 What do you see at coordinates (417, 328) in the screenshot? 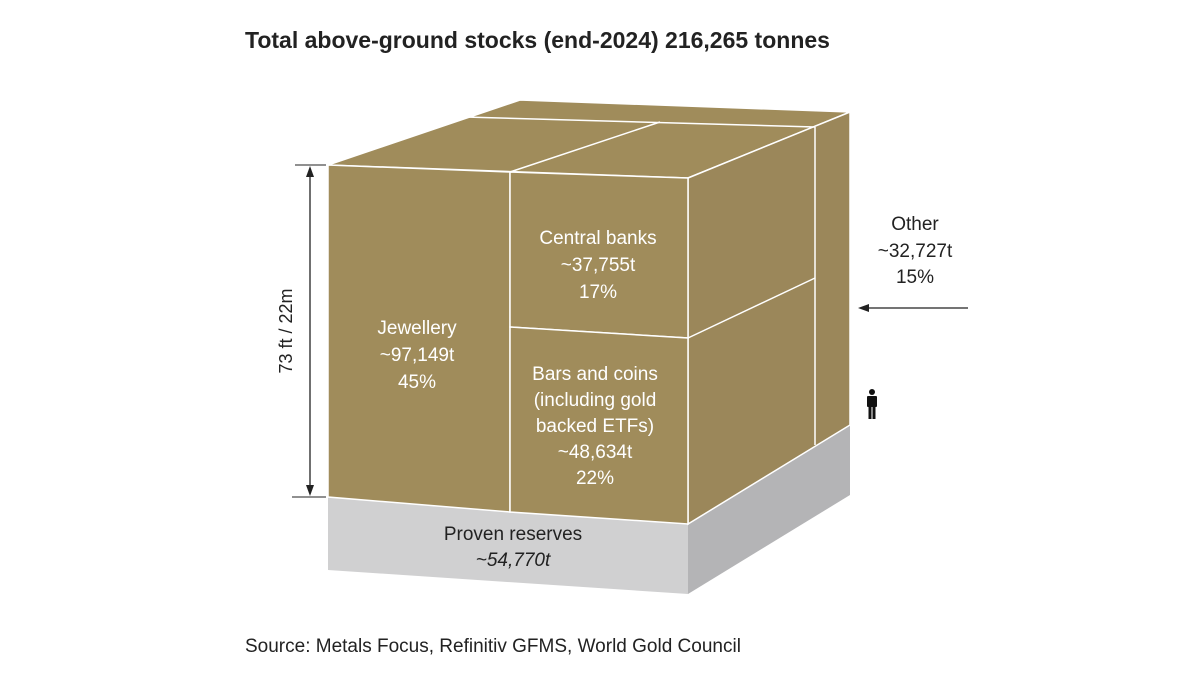
I see `segment-label: Jewellery` at bounding box center [417, 328].